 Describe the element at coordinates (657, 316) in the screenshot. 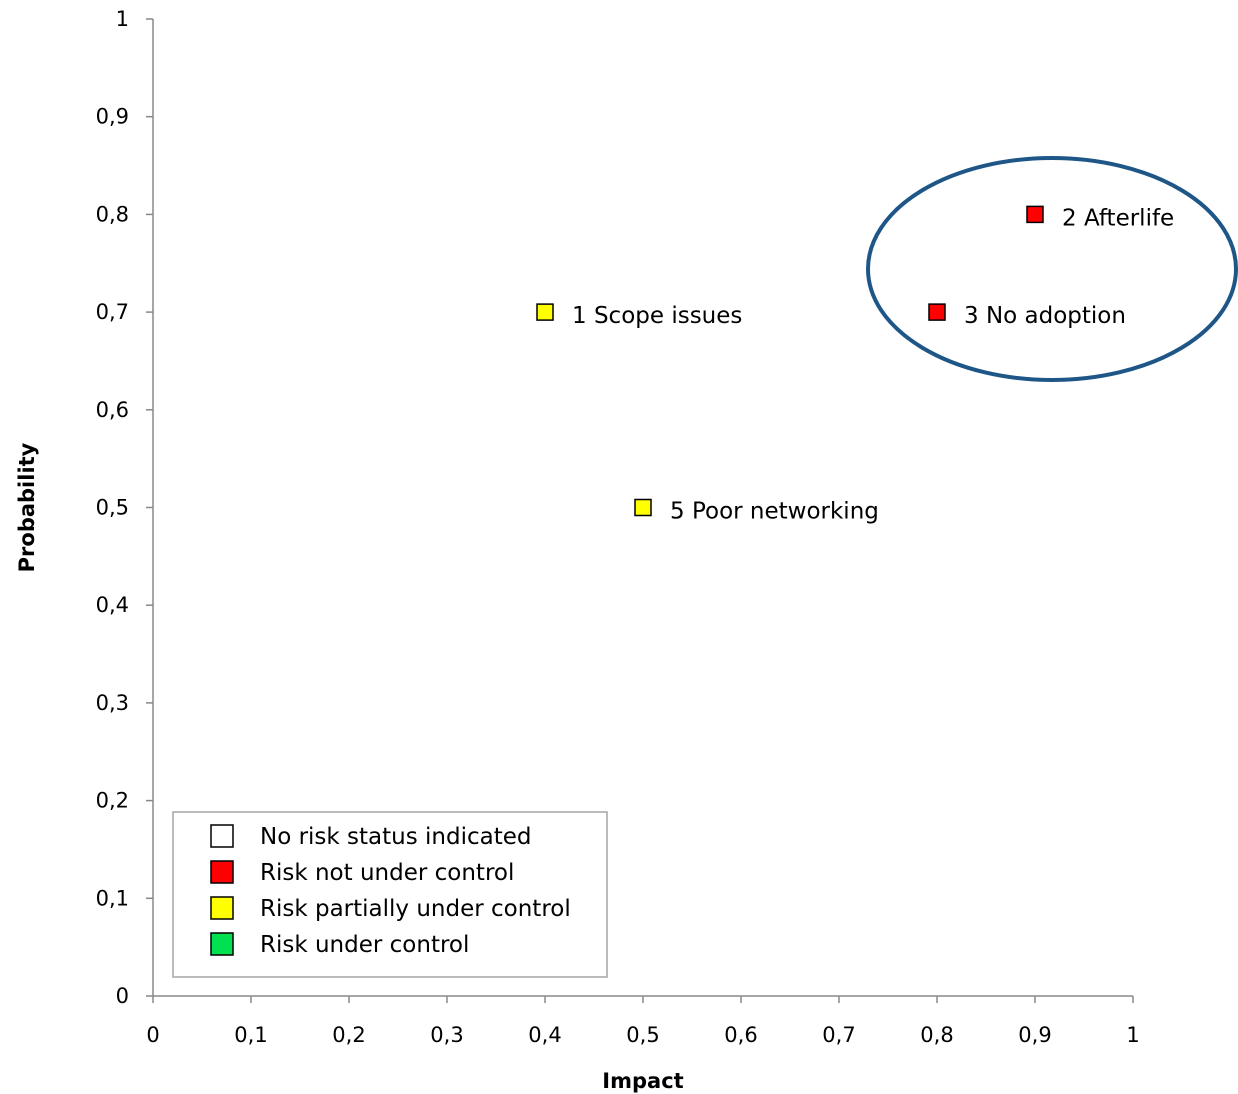

I see `data-point-label: 1 Scope issues` at that location.